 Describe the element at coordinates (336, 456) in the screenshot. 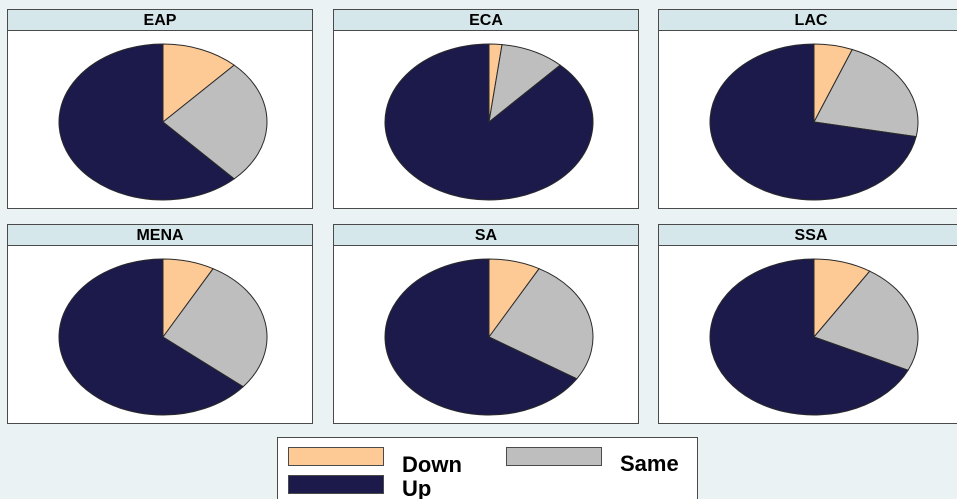

I see `legend-swatch-down` at that location.